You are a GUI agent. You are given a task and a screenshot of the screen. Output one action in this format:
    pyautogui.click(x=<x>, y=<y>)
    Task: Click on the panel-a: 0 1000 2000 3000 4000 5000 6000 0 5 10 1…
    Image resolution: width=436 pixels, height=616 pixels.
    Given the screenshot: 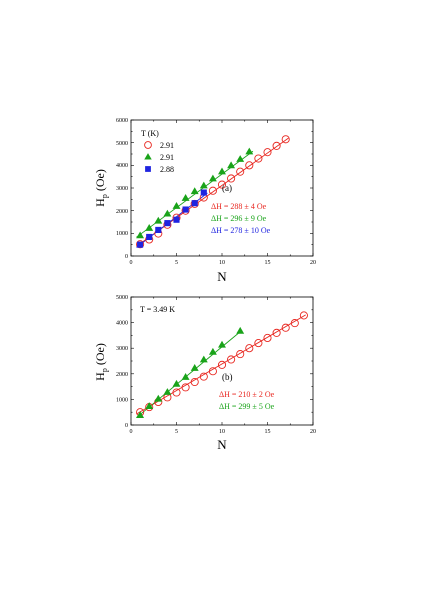 What is the action you would take?
    pyautogui.click(x=204, y=201)
    